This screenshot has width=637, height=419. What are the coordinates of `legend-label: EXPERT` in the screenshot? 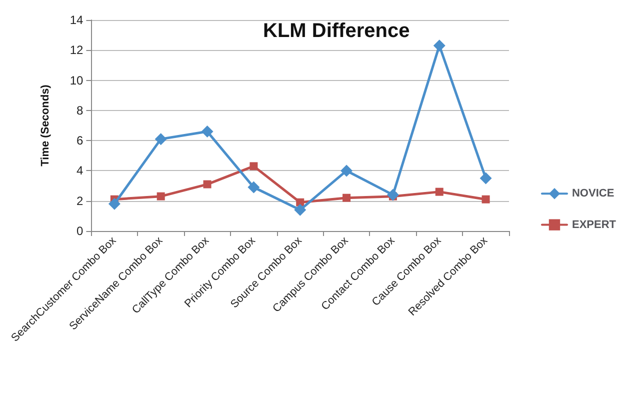 It's located at (594, 224).